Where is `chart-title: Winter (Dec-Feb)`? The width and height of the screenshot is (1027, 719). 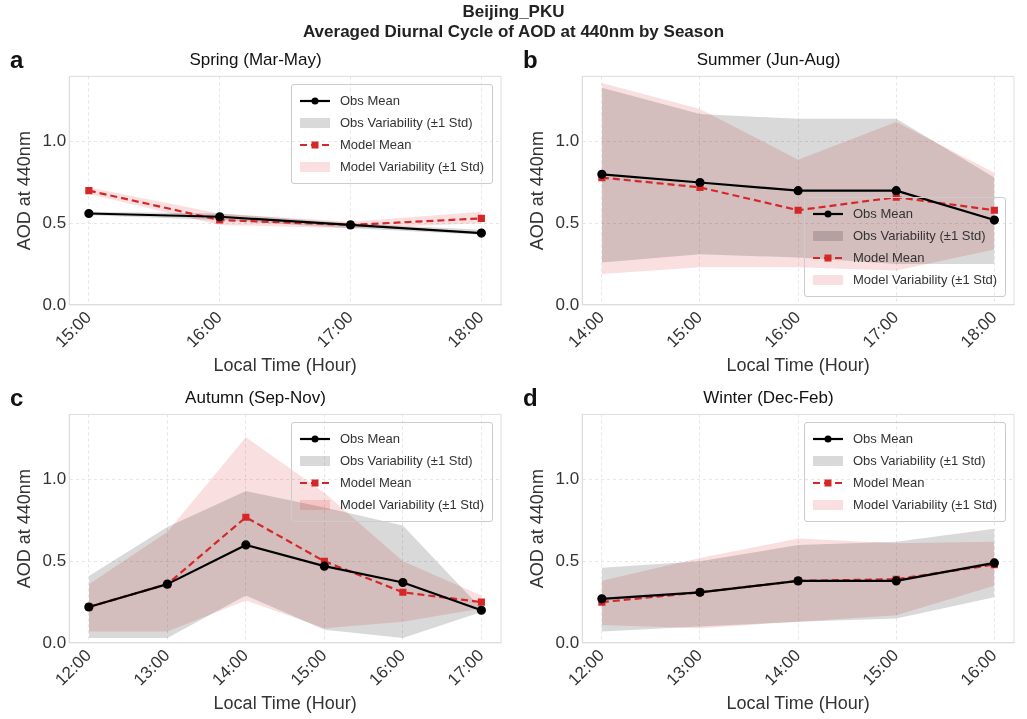
chart-title: Winter (Dec-Feb) is located at coordinates (768, 397).